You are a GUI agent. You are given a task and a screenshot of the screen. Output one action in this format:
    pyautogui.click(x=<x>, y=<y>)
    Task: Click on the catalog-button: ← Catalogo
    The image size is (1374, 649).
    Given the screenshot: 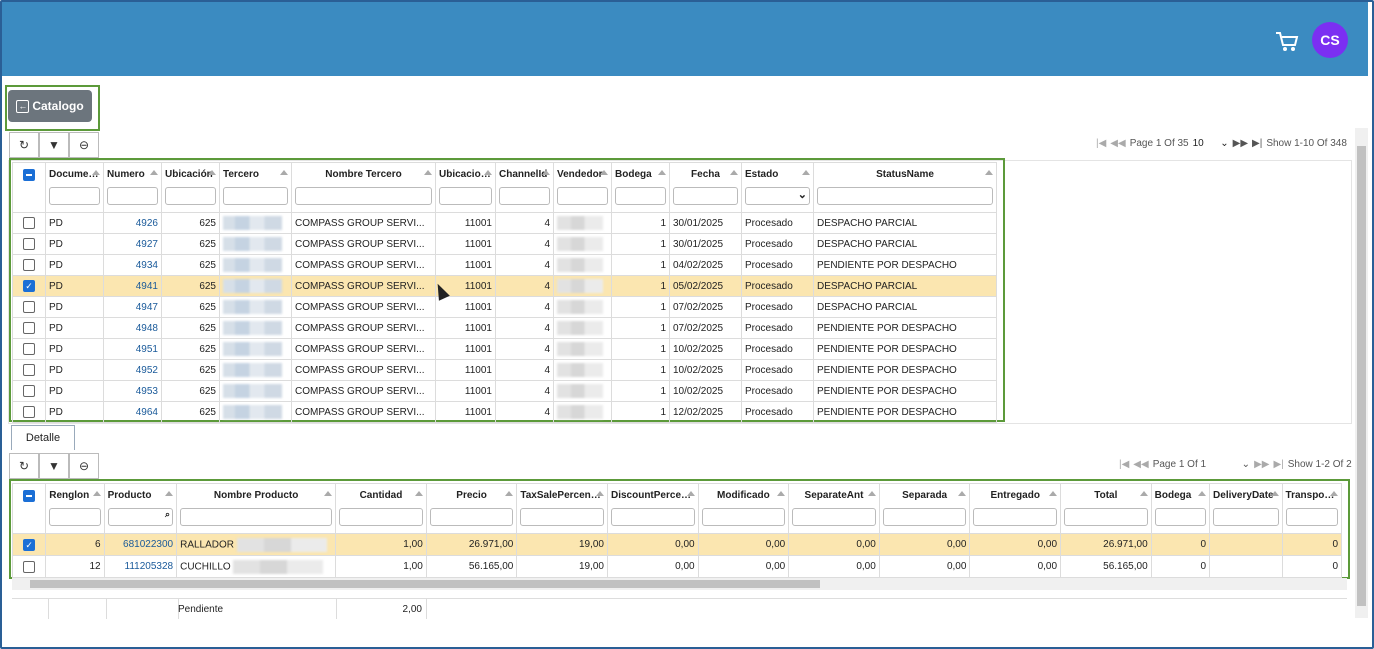 What is the action you would take?
    pyautogui.click(x=50, y=106)
    